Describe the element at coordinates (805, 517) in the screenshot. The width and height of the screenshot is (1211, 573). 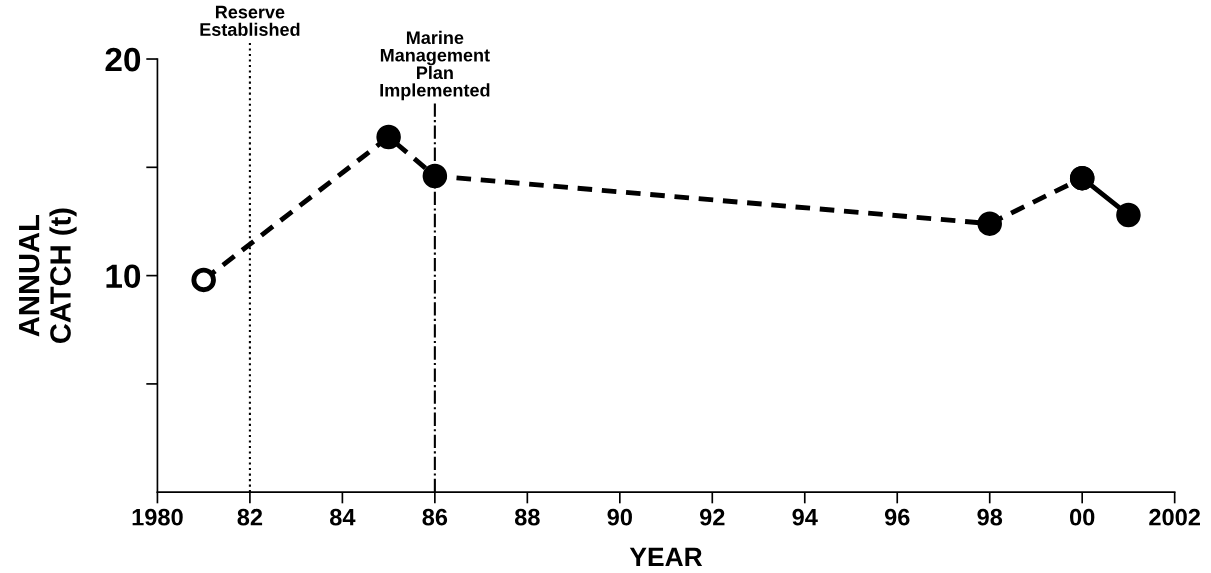
I see `x-tick-label: 94` at that location.